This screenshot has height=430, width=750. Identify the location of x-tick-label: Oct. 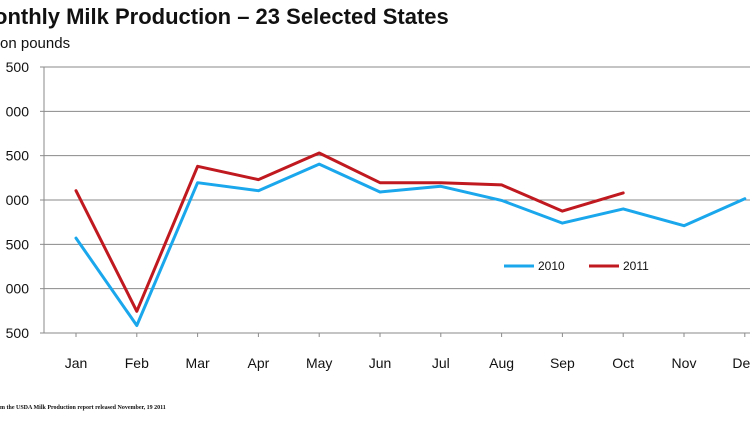
(623, 363).